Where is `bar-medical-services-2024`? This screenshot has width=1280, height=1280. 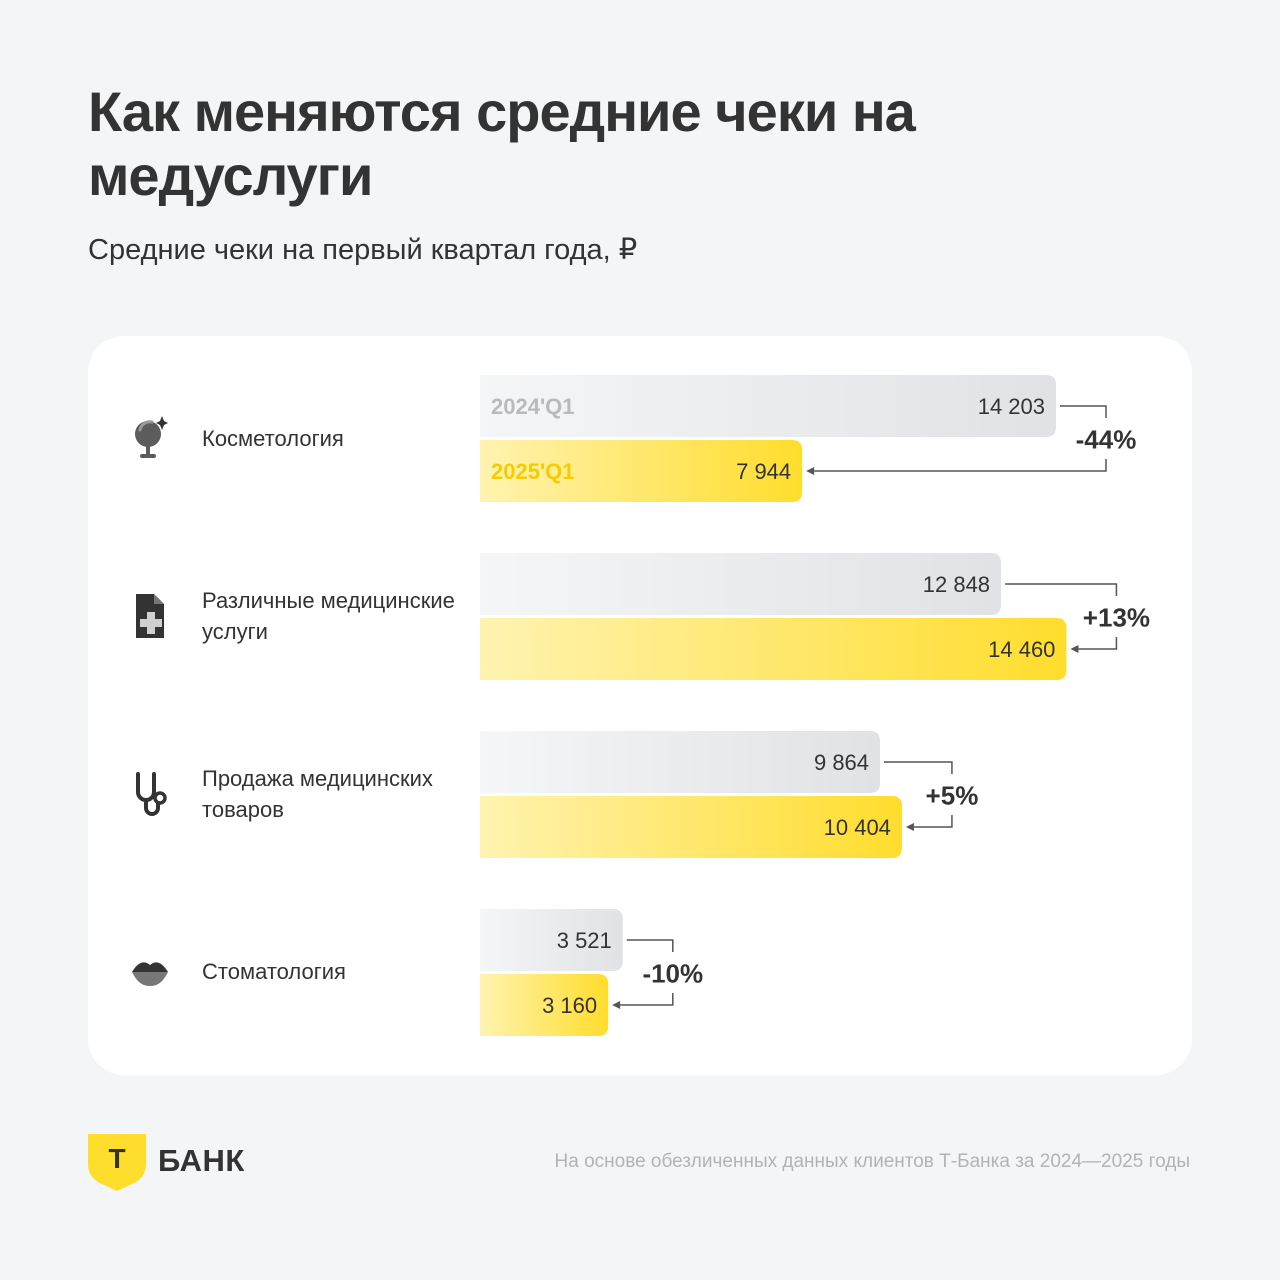
bar-medical-services-2024 is located at coordinates (741, 584).